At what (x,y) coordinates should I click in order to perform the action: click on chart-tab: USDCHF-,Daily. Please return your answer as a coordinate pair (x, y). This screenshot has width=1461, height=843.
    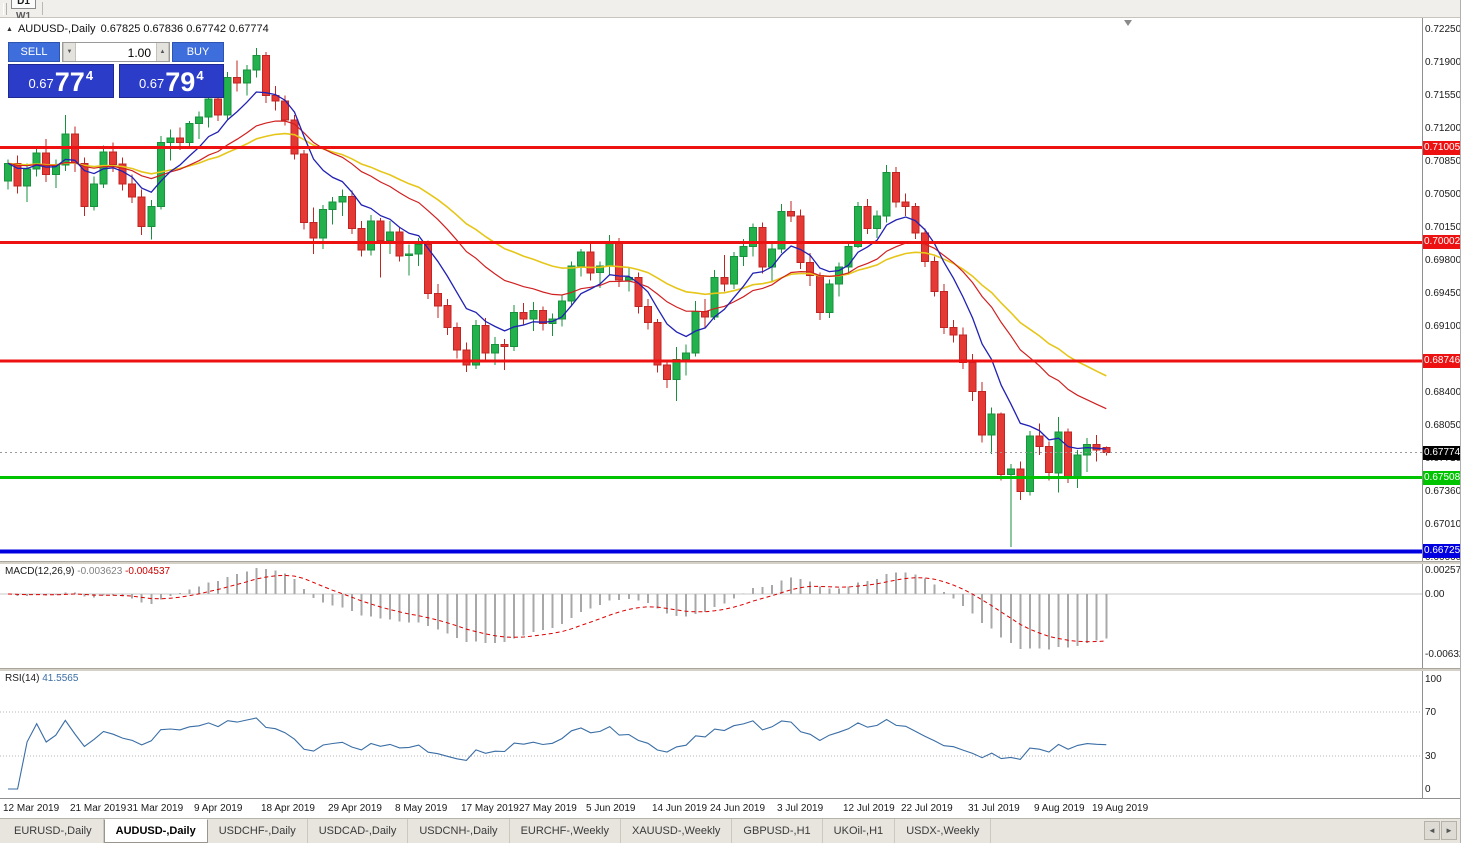
    Looking at the image, I should click on (258, 831).